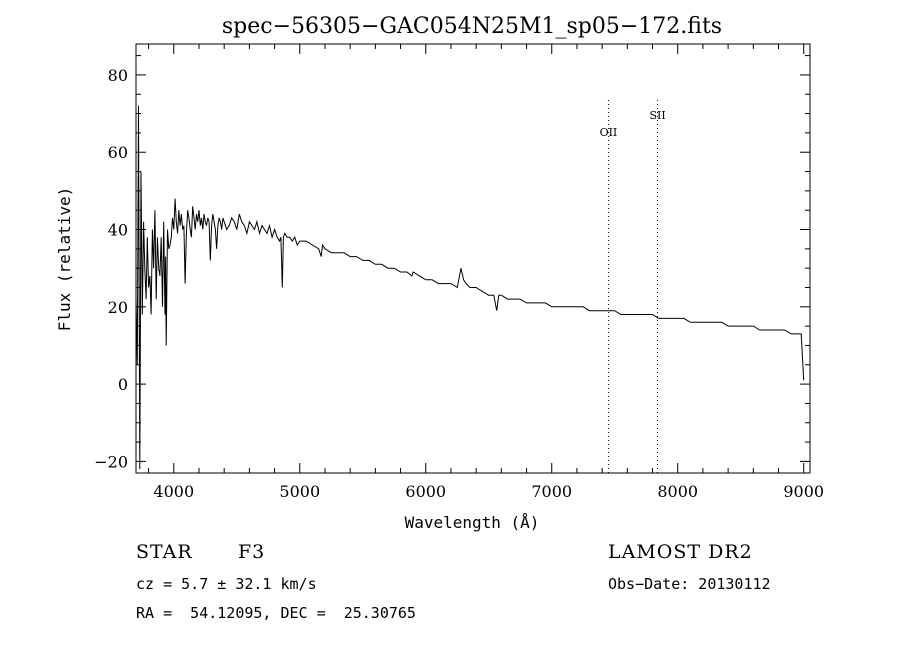  What do you see at coordinates (118, 307) in the screenshot?
I see `y-tick-label: 20` at bounding box center [118, 307].